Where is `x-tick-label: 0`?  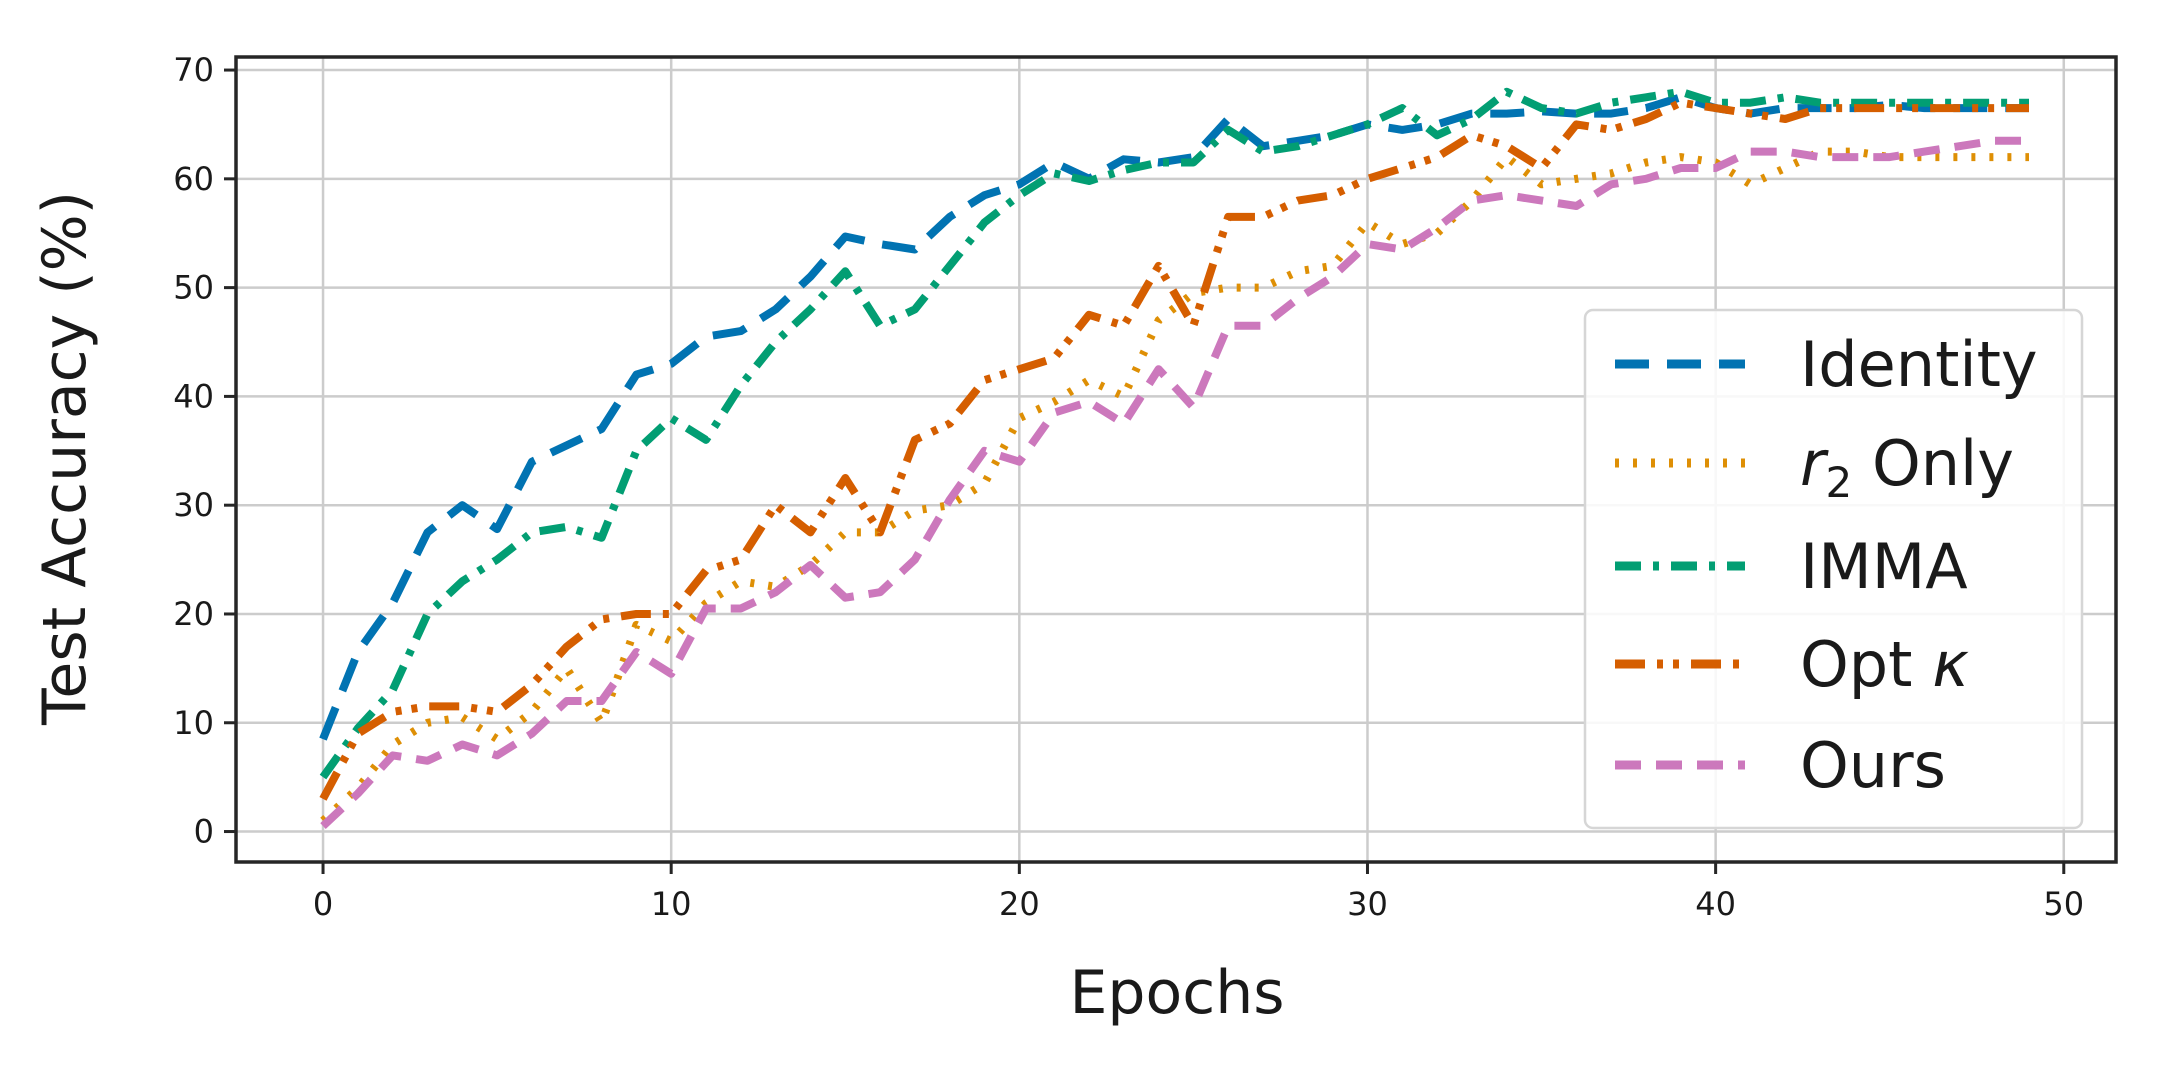
x-tick-label: 0 is located at coordinates (323, 904).